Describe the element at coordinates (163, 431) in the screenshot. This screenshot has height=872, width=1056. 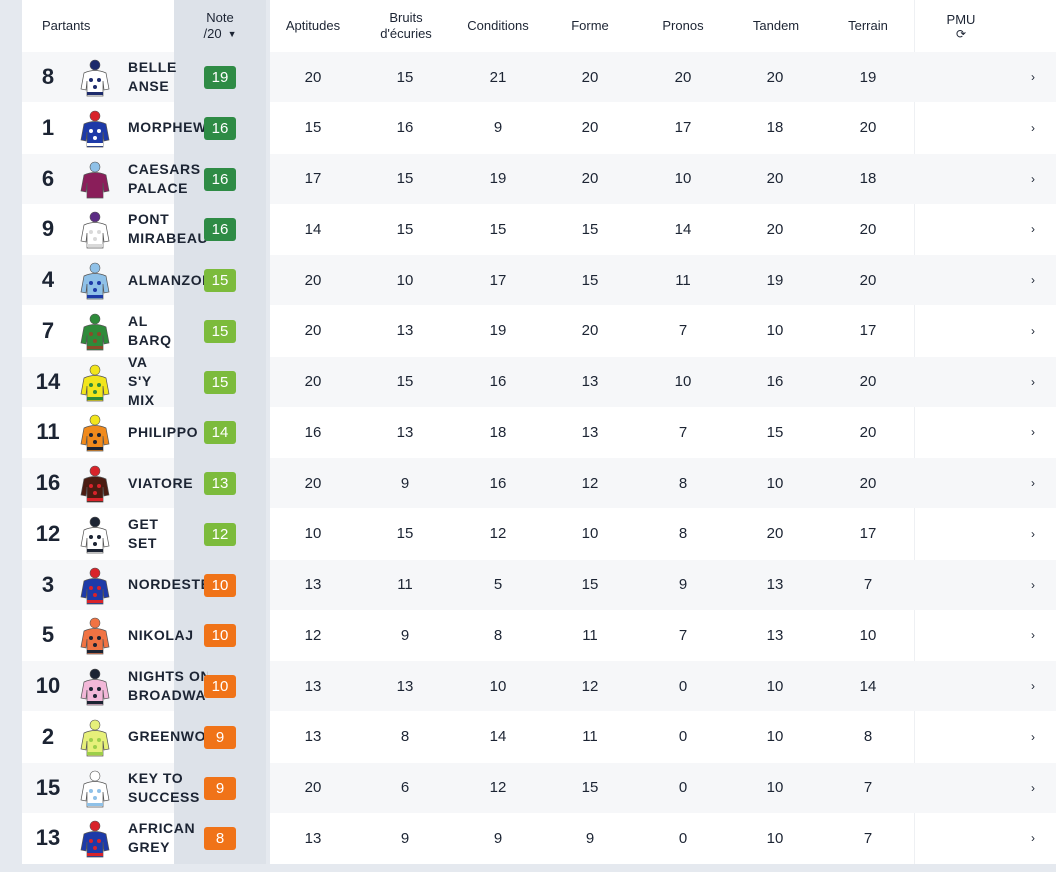
I see `horse-name: PHILIPPO` at that location.